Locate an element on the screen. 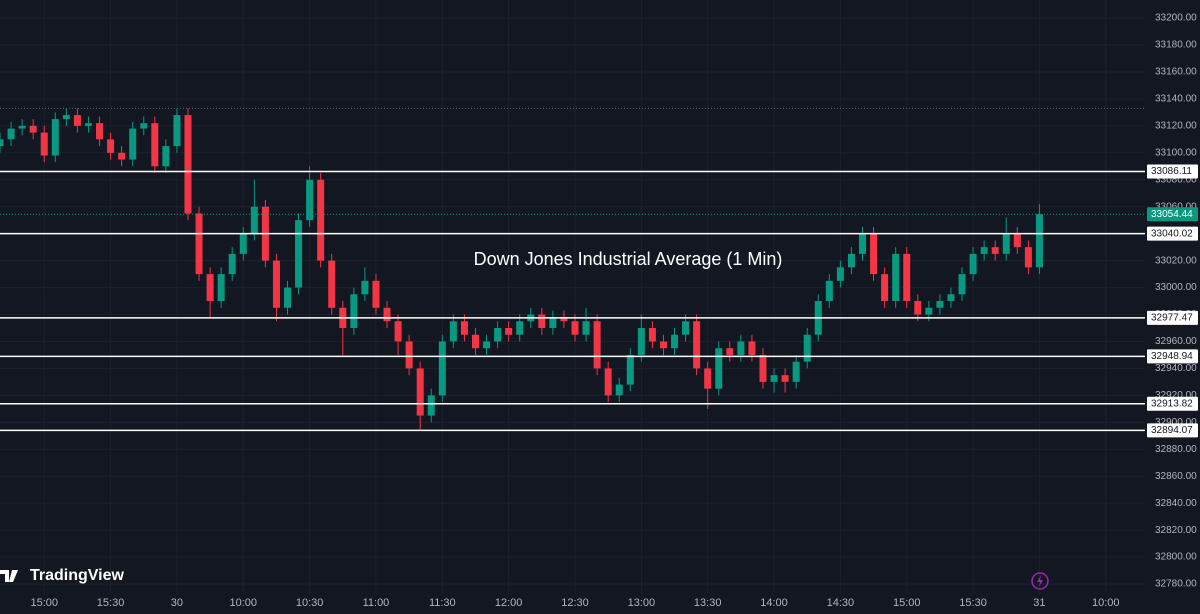 The width and height of the screenshot is (1200, 614). x-tick-label: 14:30 is located at coordinates (841, 603).